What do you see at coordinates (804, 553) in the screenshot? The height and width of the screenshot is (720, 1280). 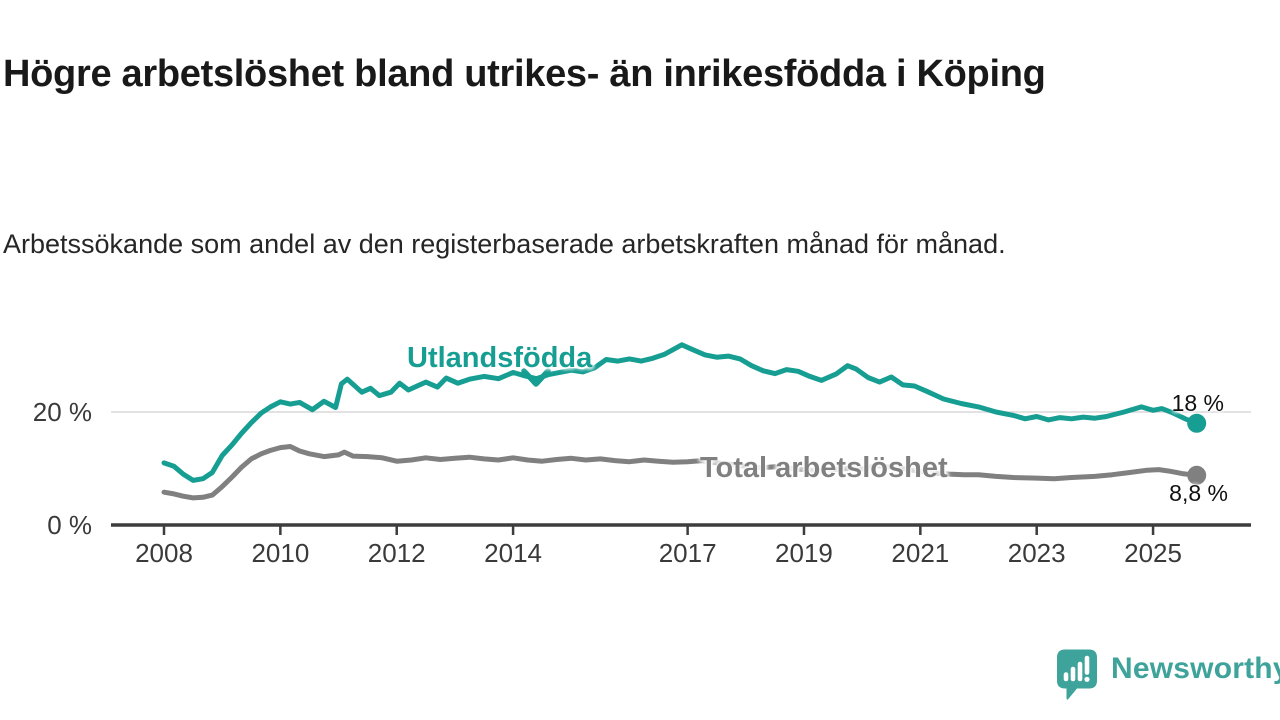 I see `x-tick-label: 2019` at bounding box center [804, 553].